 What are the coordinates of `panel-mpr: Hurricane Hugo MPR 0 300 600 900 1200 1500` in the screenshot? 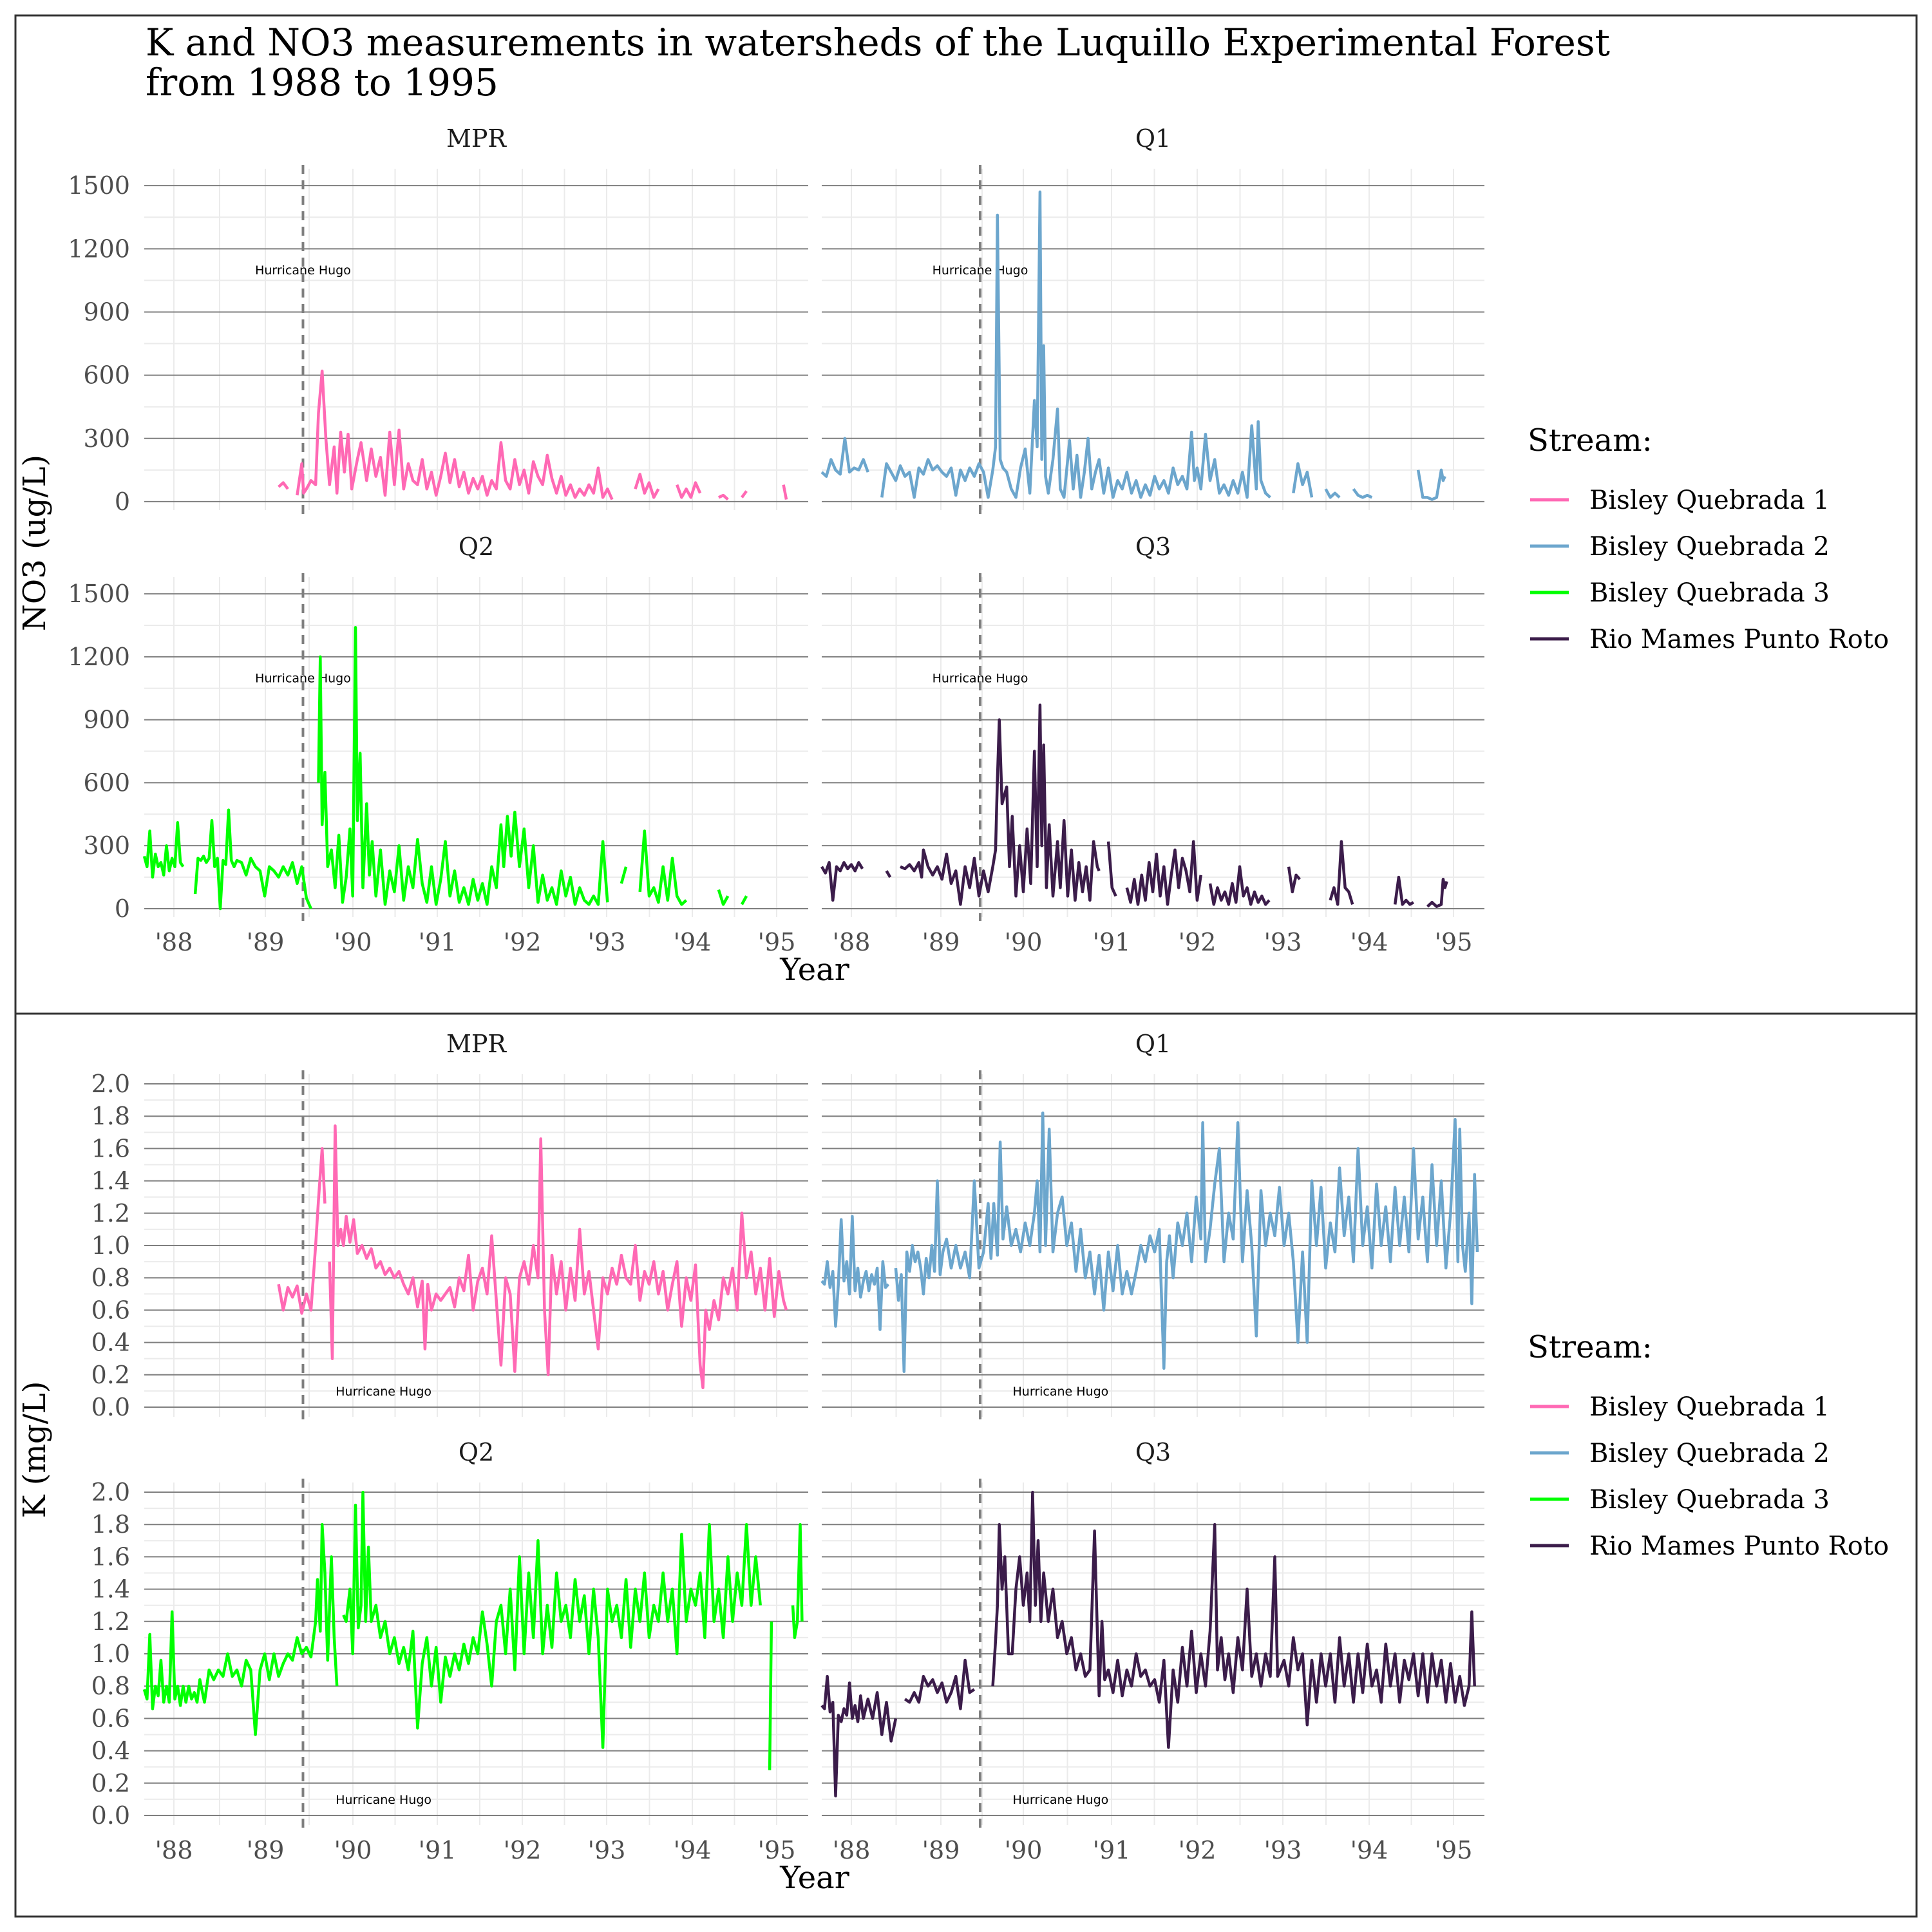 It's located at (438, 320).